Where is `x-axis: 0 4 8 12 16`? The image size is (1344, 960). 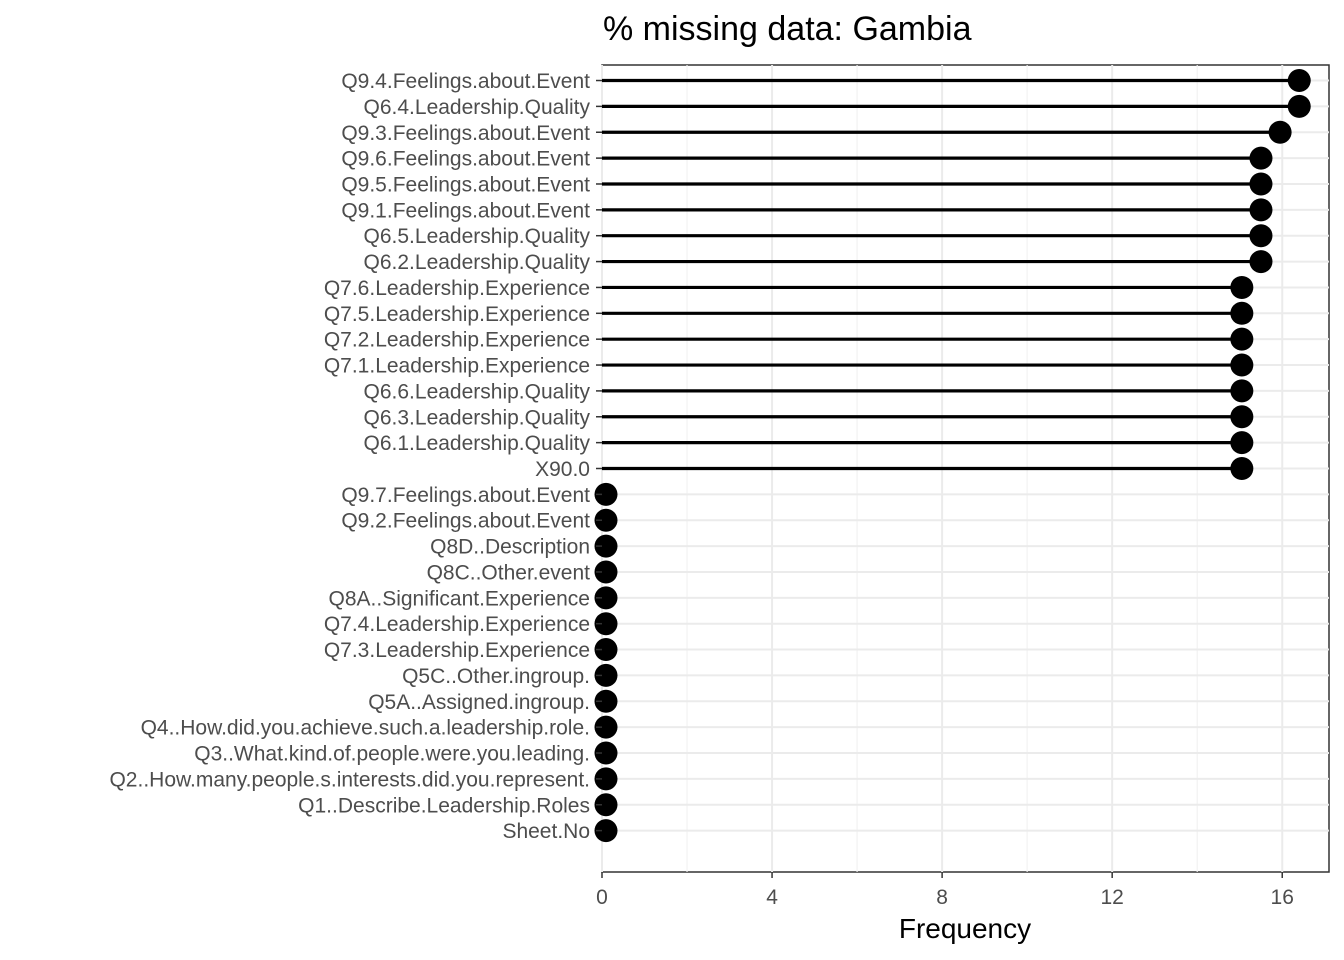 x-axis: 0 4 8 12 16 is located at coordinates (945, 890).